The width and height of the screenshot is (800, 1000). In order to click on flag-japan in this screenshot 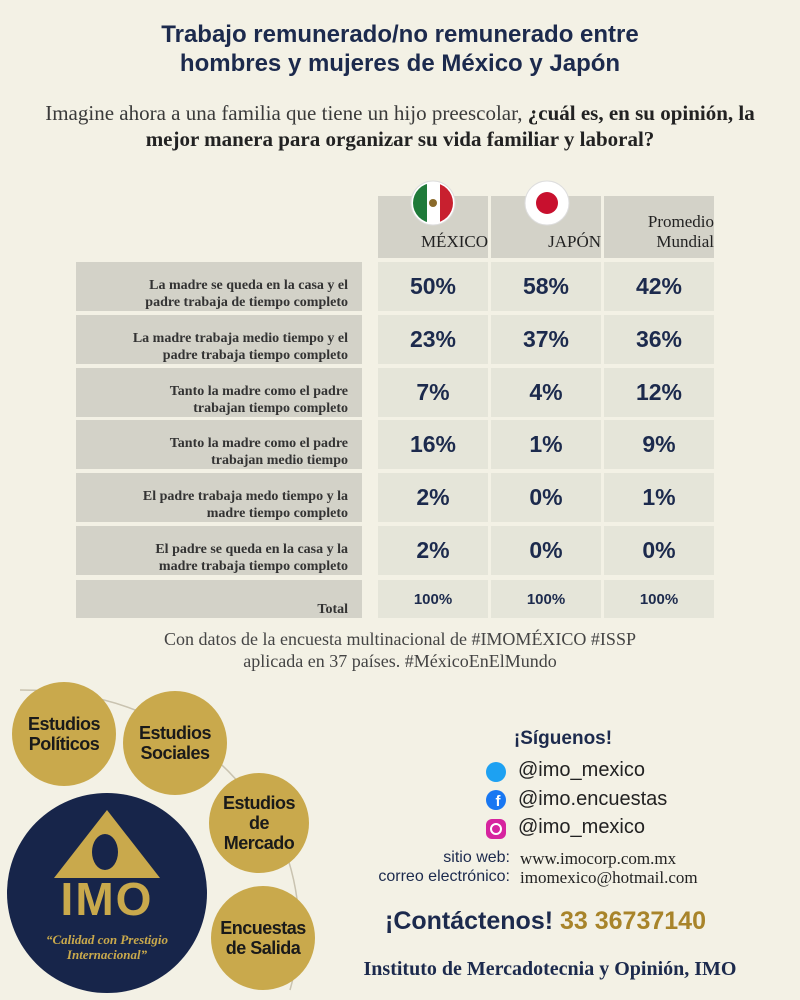, I will do `click(547, 203)`.